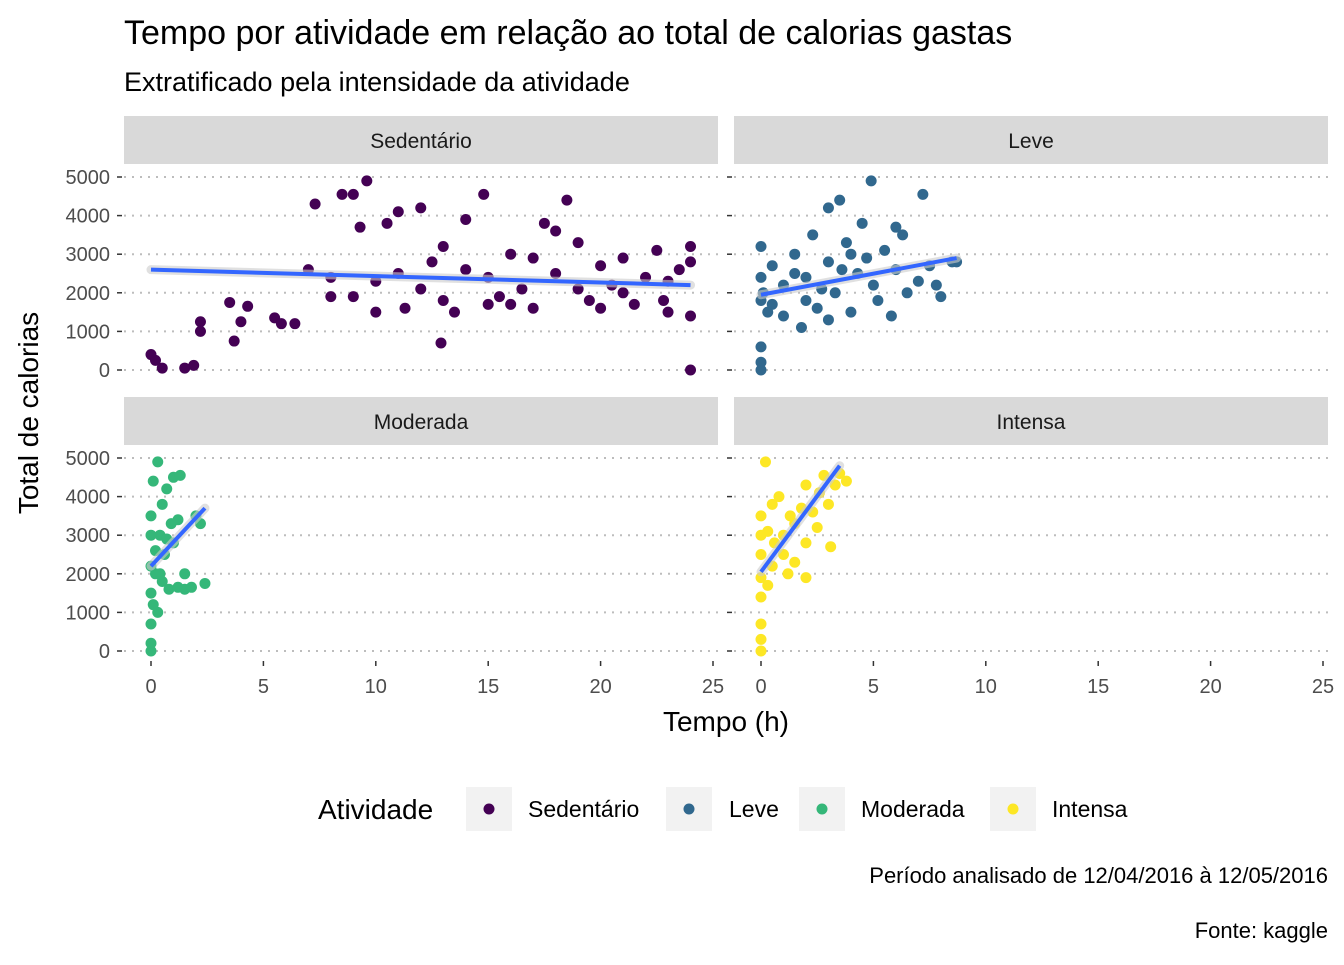 The height and width of the screenshot is (965, 1344). What do you see at coordinates (726, 721) in the screenshot?
I see `x-axis-label: Tempo (h)` at bounding box center [726, 721].